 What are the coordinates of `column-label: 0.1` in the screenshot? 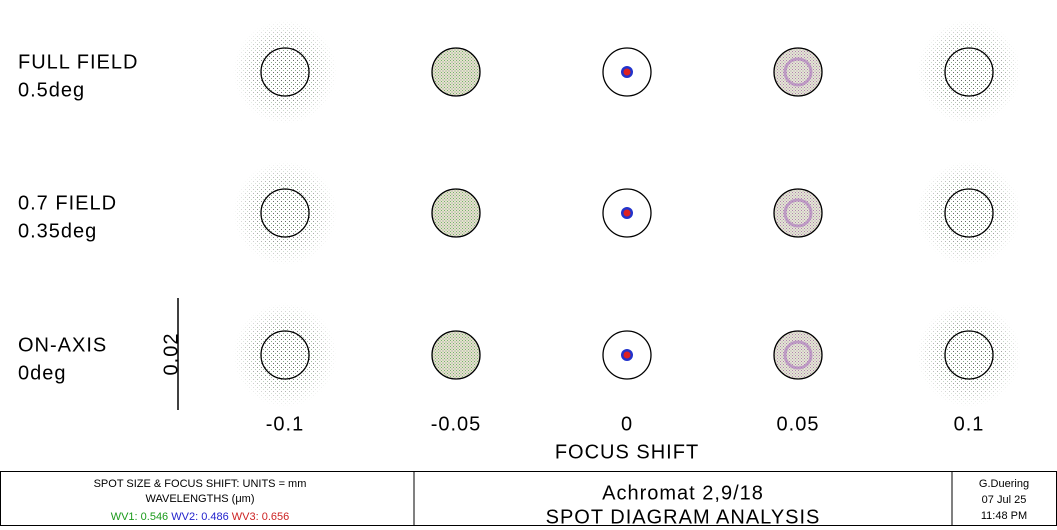 It's located at (969, 424).